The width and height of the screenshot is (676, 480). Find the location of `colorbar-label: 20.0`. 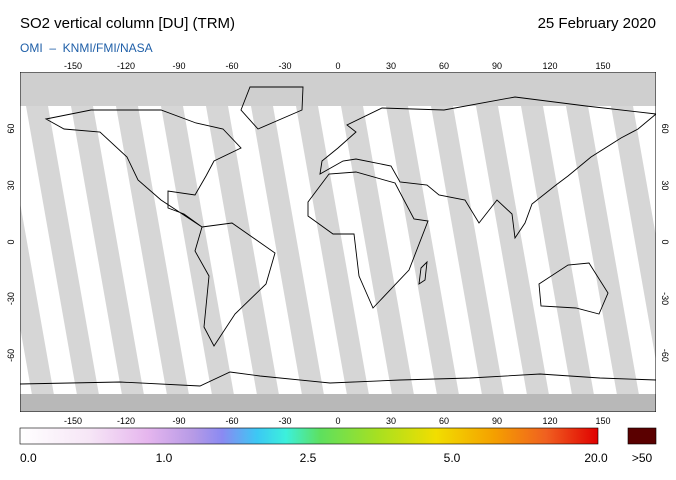

colorbar-label: 20.0 is located at coordinates (596, 458).